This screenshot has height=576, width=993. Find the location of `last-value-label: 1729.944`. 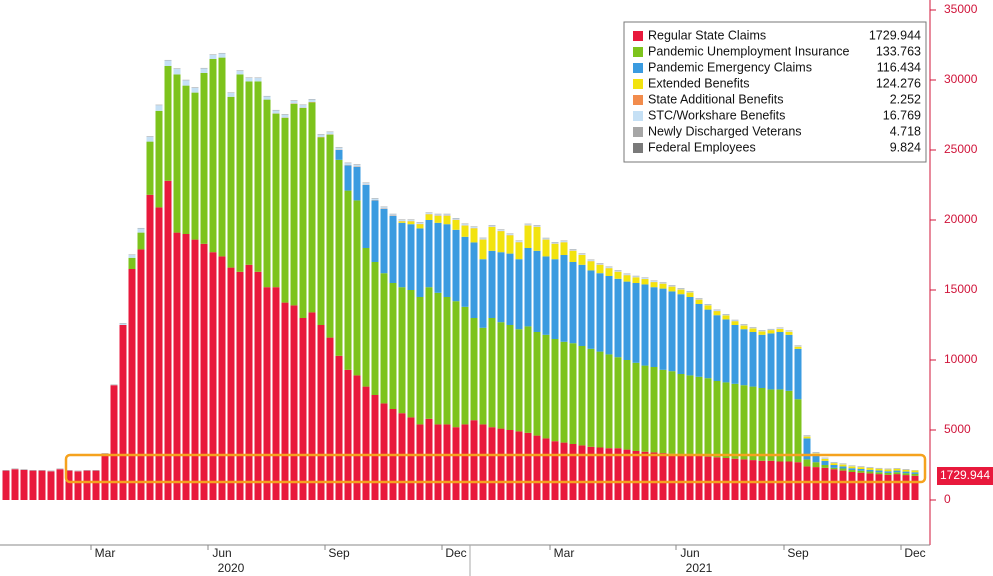

last-value-label: 1729.944 is located at coordinates (965, 475).